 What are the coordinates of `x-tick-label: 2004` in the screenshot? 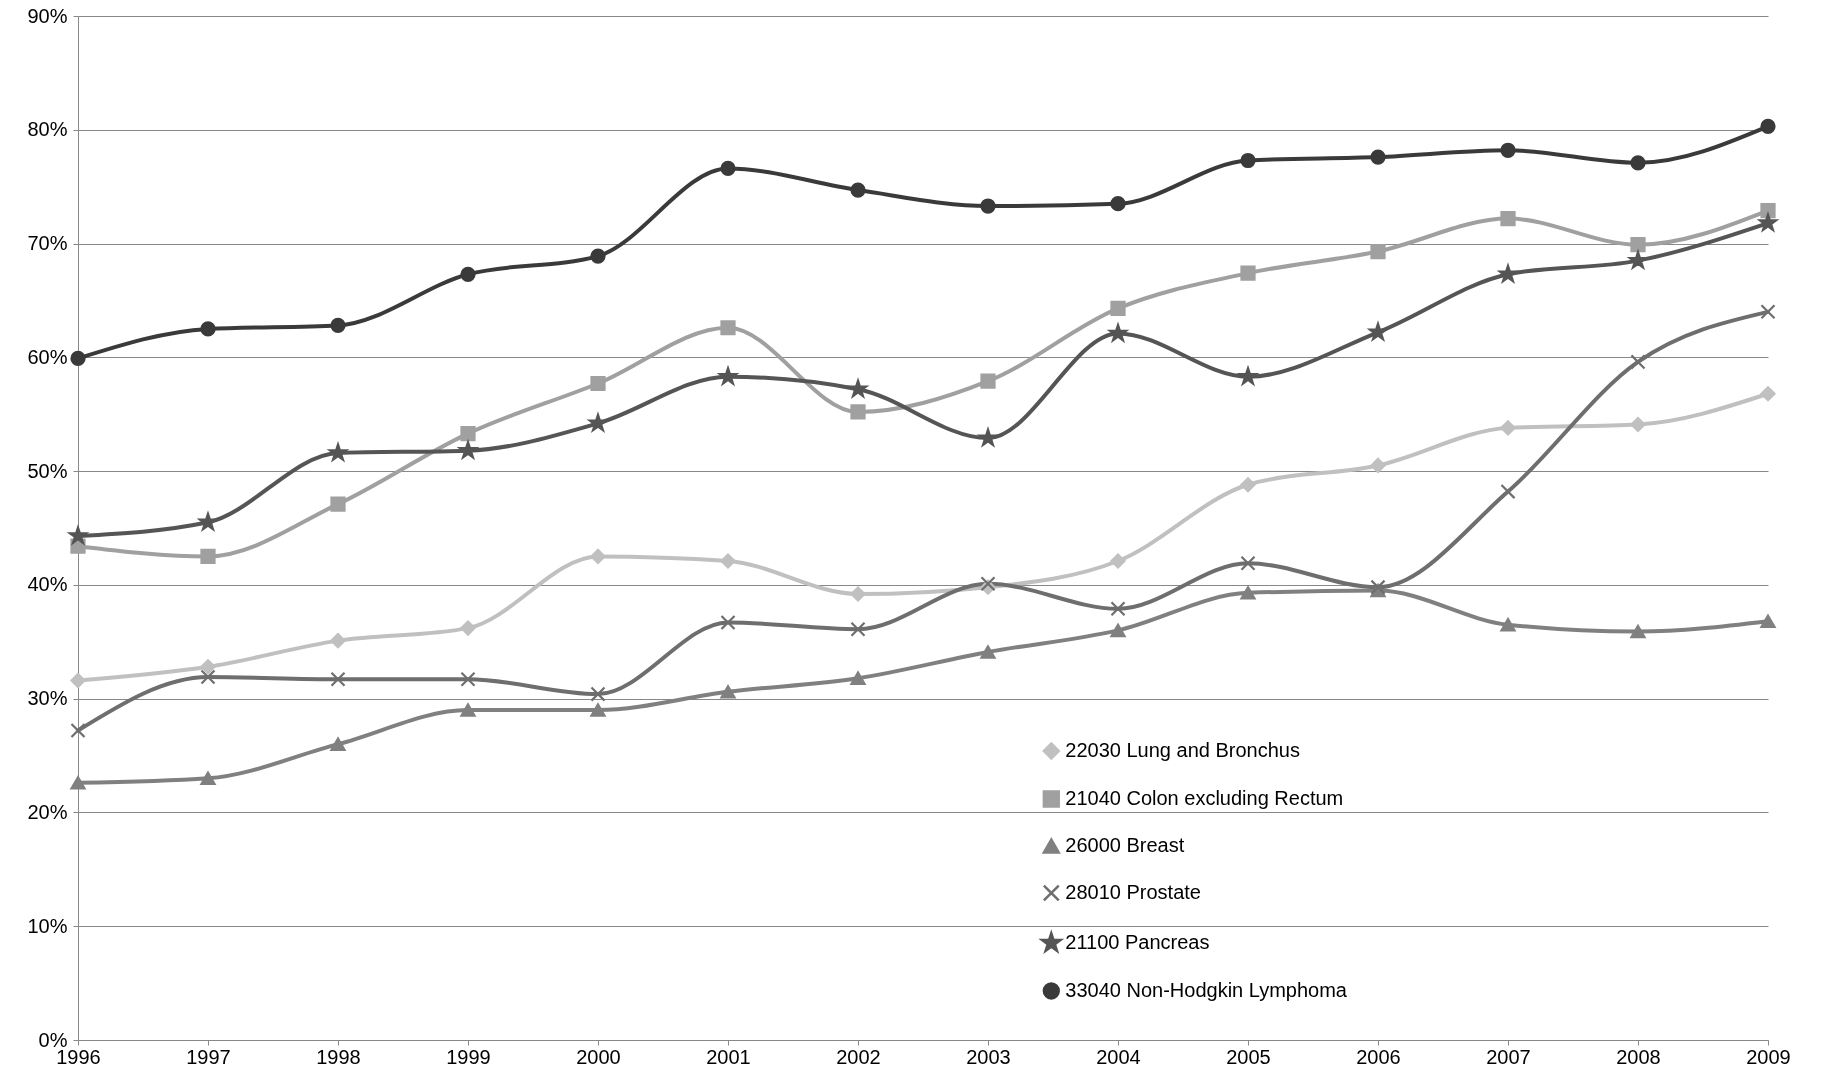 It's located at (1118, 1056).